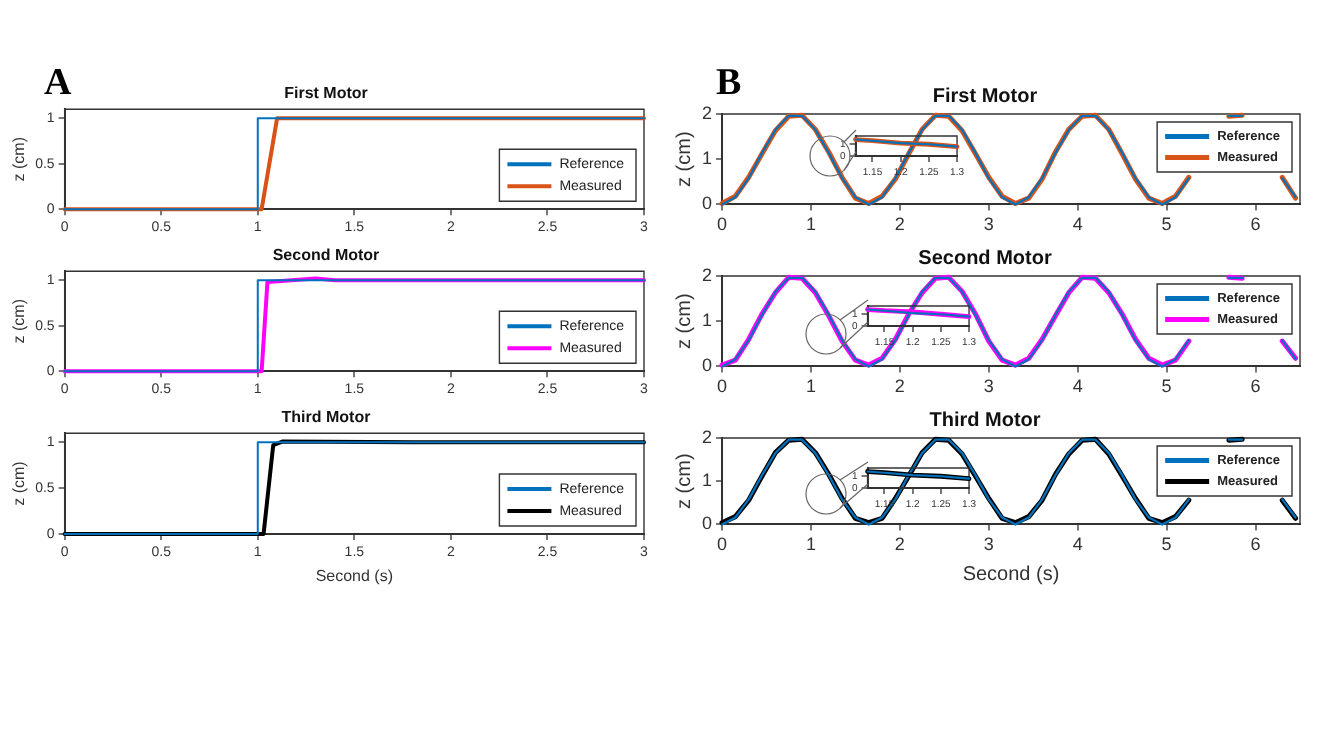  Describe the element at coordinates (729, 83) in the screenshot. I see `text: B` at that location.